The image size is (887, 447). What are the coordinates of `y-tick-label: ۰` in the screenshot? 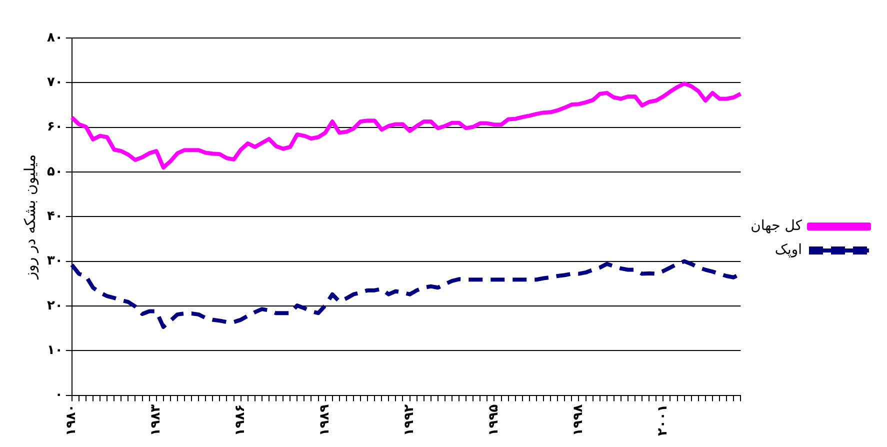 It's located at (58, 395).